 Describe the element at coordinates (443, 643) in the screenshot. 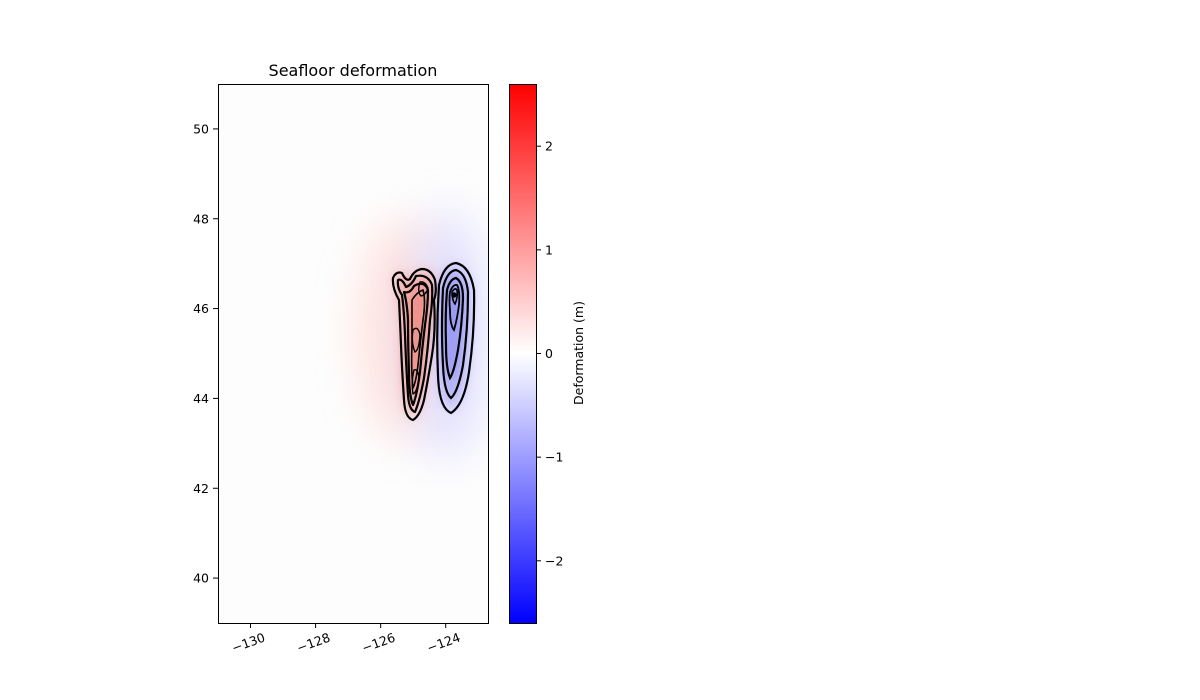

I see `x-tick-label: −124` at that location.